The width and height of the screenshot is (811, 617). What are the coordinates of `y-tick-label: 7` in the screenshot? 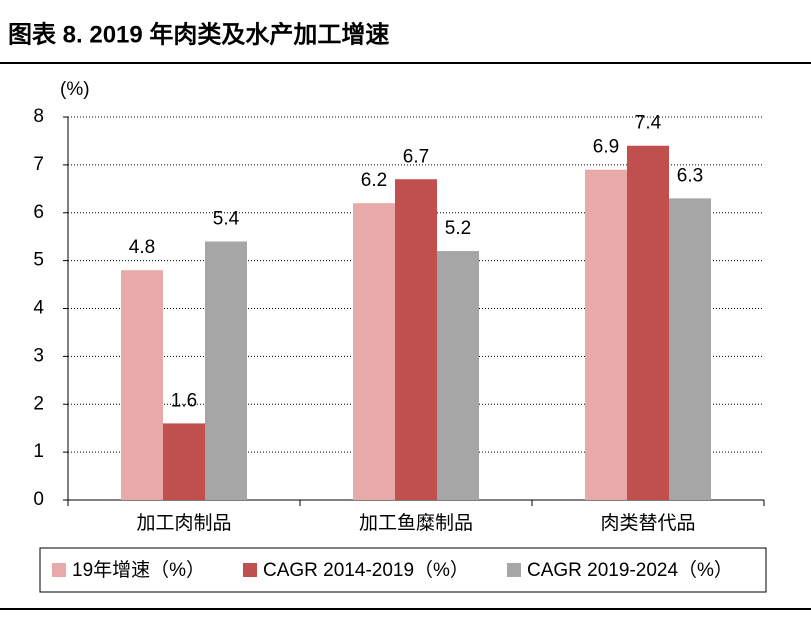 It's located at (38, 164).